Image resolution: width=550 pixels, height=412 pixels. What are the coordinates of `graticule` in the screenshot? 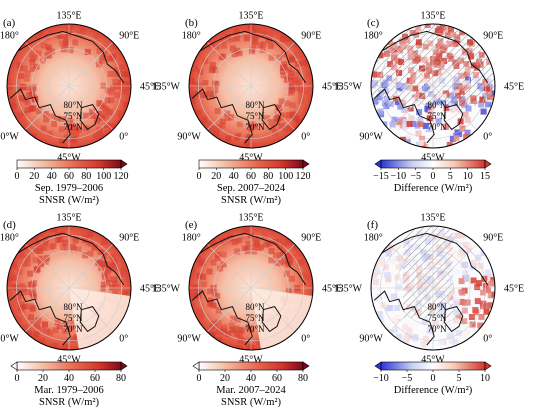 It's located at (69, 86).